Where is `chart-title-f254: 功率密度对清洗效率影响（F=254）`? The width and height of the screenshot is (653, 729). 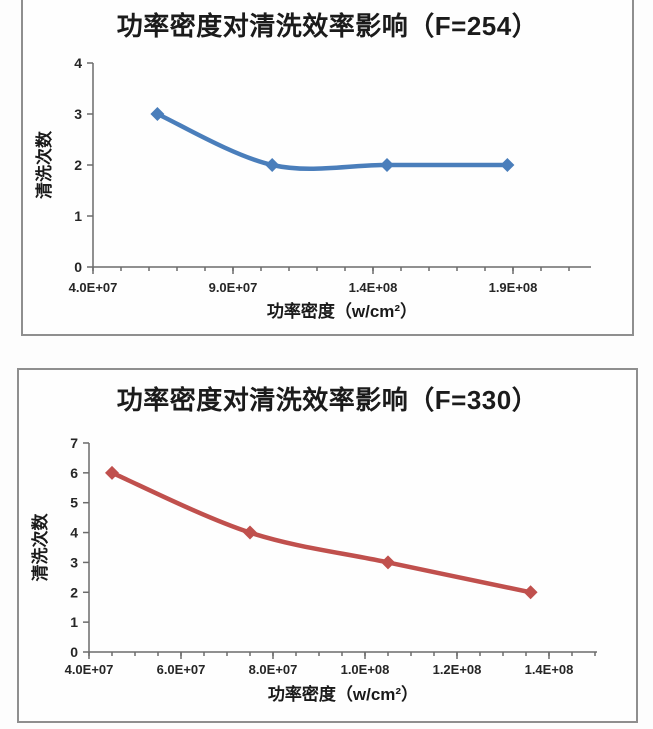 chart-title-f254: 功率密度对清洗效率影响（F=254） is located at coordinates (327, 26).